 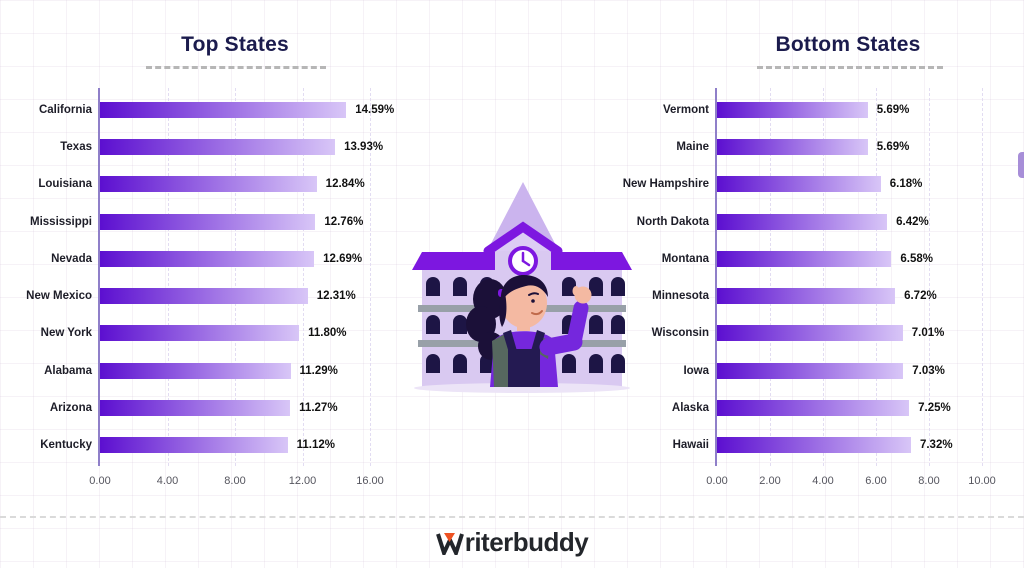 I want to click on value-label: 7.25%, so click(x=934, y=408).